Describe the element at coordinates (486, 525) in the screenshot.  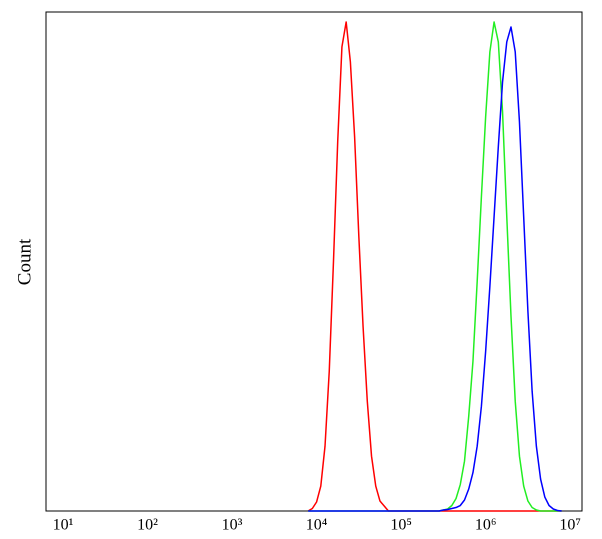
I see `x-tick-label: 10⁶` at that location.